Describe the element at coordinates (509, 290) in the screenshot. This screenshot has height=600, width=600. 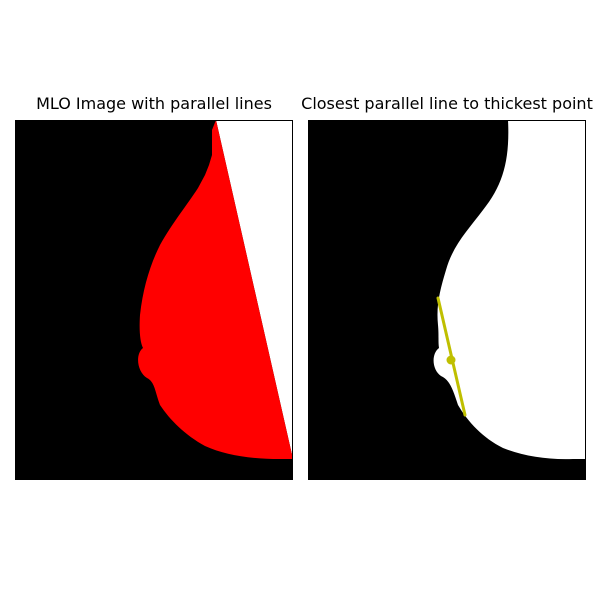
I see `breast-mask` at that location.